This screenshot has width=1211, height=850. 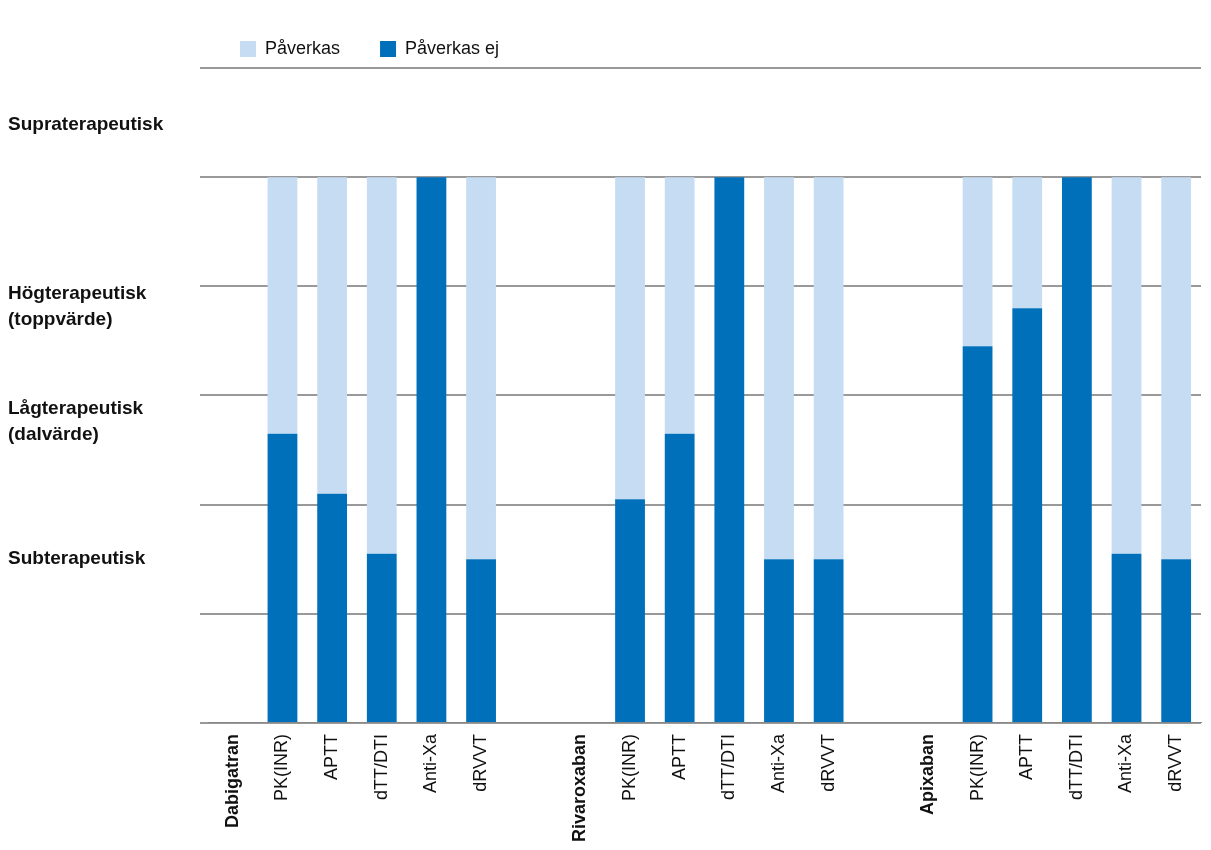 I want to click on x-tick-label: Rivaroxaban, so click(x=579, y=787).